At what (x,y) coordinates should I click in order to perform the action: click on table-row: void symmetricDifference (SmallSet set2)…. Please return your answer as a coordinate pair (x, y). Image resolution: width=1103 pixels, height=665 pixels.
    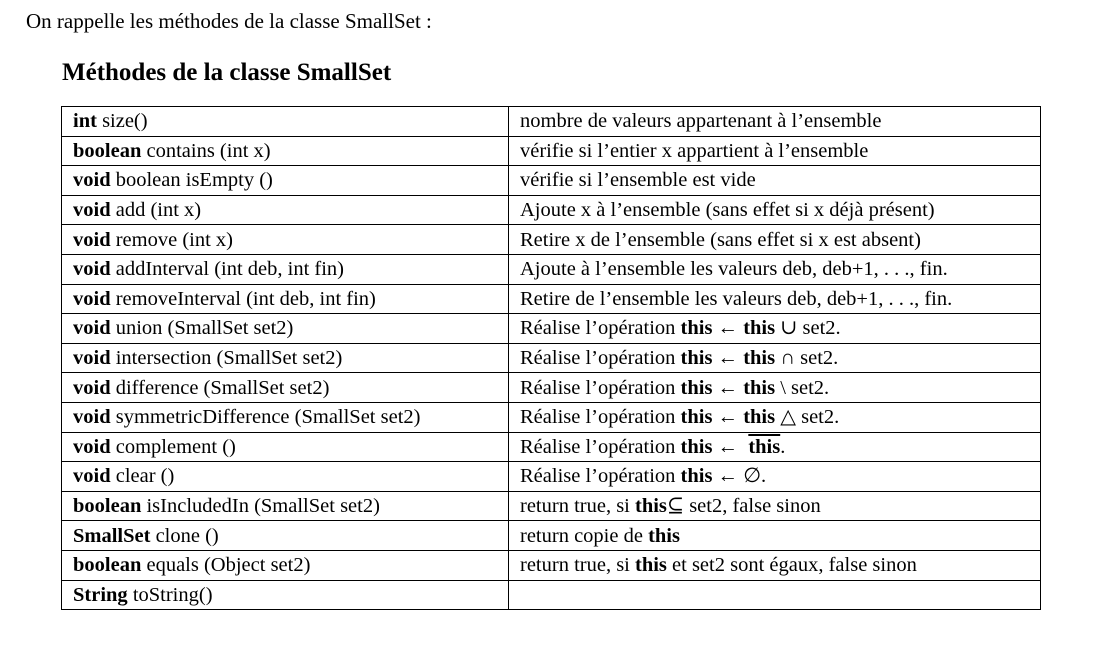
    Looking at the image, I should click on (551, 417).